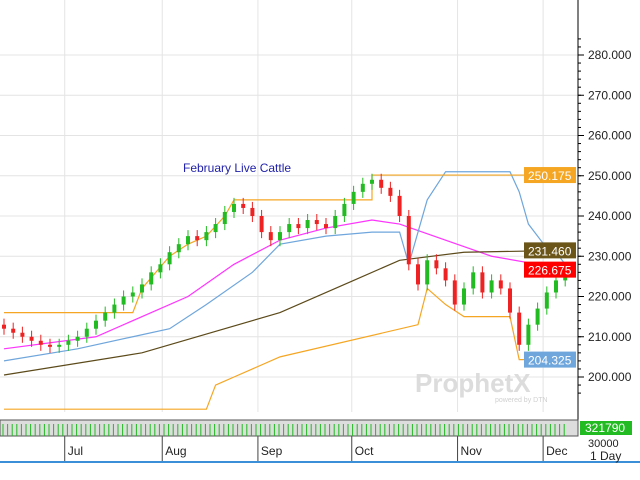 Image resolution: width=640 pixels, height=480 pixels. I want to click on price-label: 226.675, so click(550, 271).